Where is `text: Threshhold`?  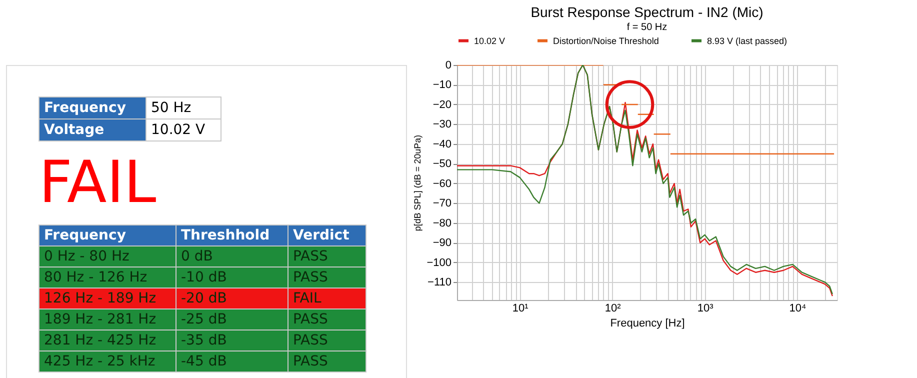 text: Threshhold is located at coordinates (225, 236).